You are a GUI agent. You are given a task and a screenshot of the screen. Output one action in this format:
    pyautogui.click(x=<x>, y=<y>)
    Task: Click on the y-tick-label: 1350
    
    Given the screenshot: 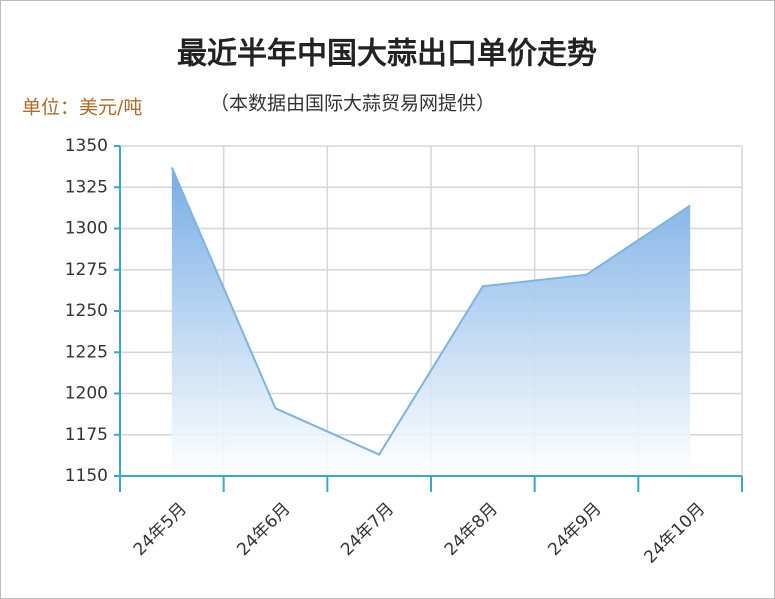 What is the action you would take?
    pyautogui.click(x=86, y=146)
    